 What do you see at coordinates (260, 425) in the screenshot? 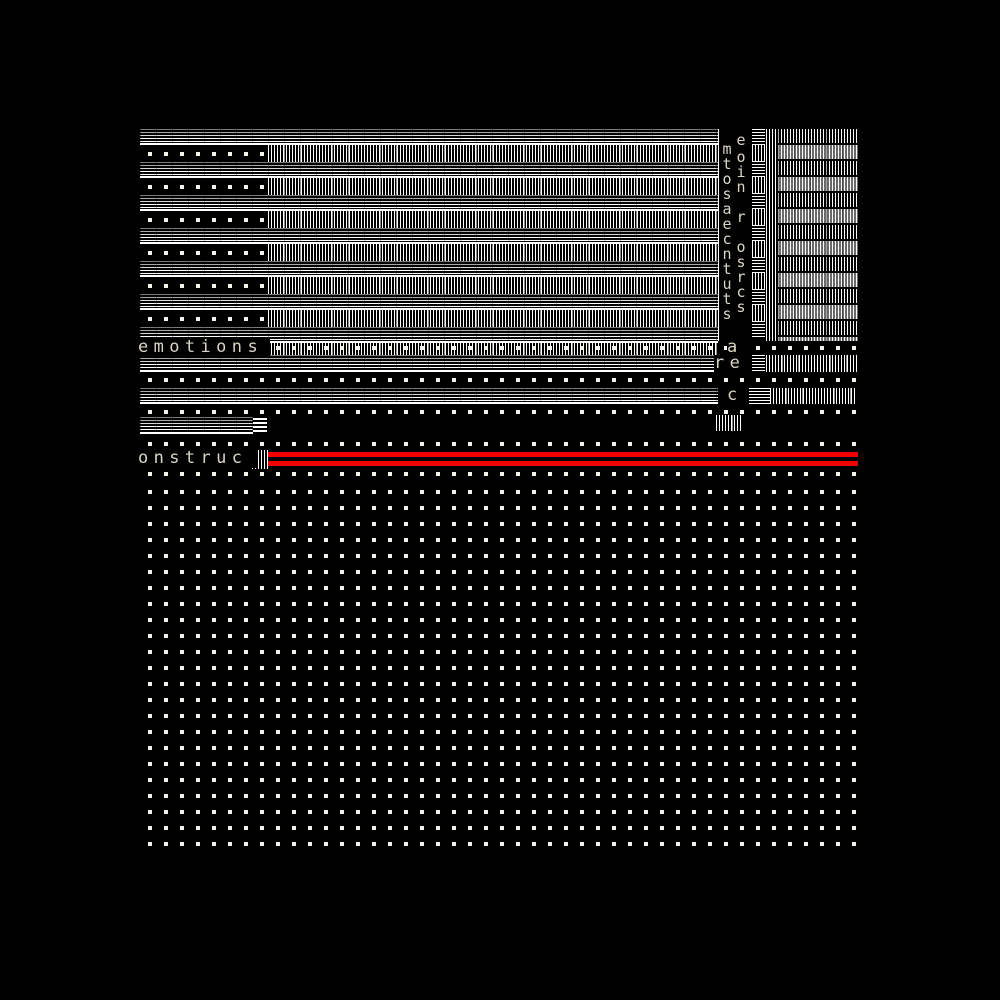
I see `coarse-bar-tile` at bounding box center [260, 425].